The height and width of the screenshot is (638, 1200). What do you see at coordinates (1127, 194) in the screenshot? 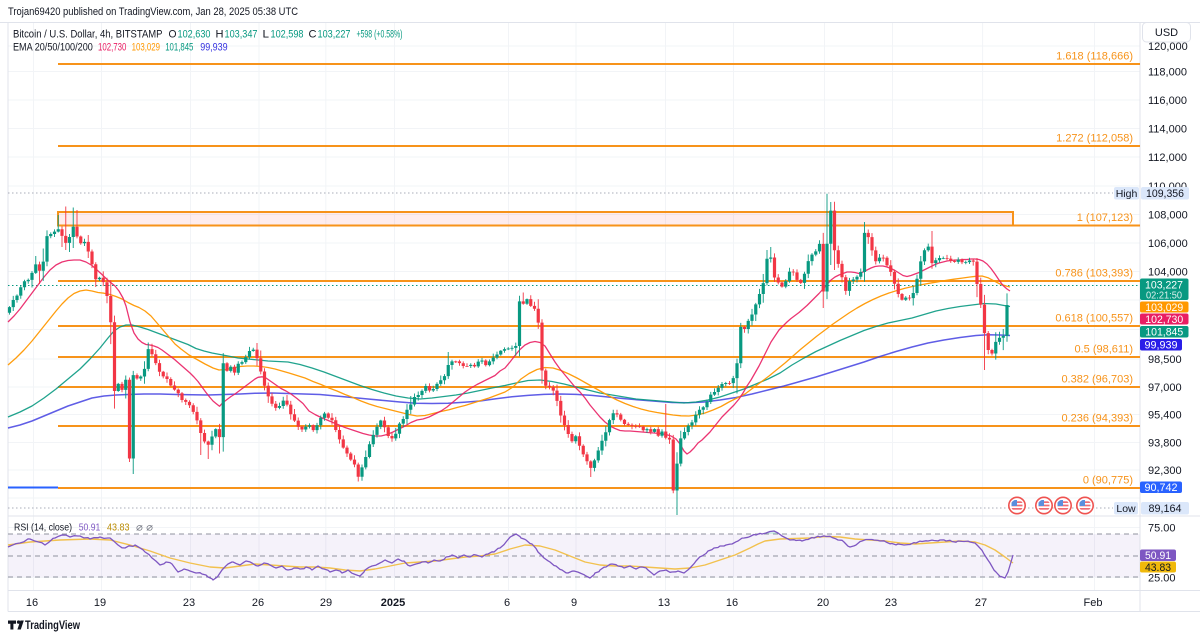
I see `svg-text: High` at bounding box center [1127, 194].